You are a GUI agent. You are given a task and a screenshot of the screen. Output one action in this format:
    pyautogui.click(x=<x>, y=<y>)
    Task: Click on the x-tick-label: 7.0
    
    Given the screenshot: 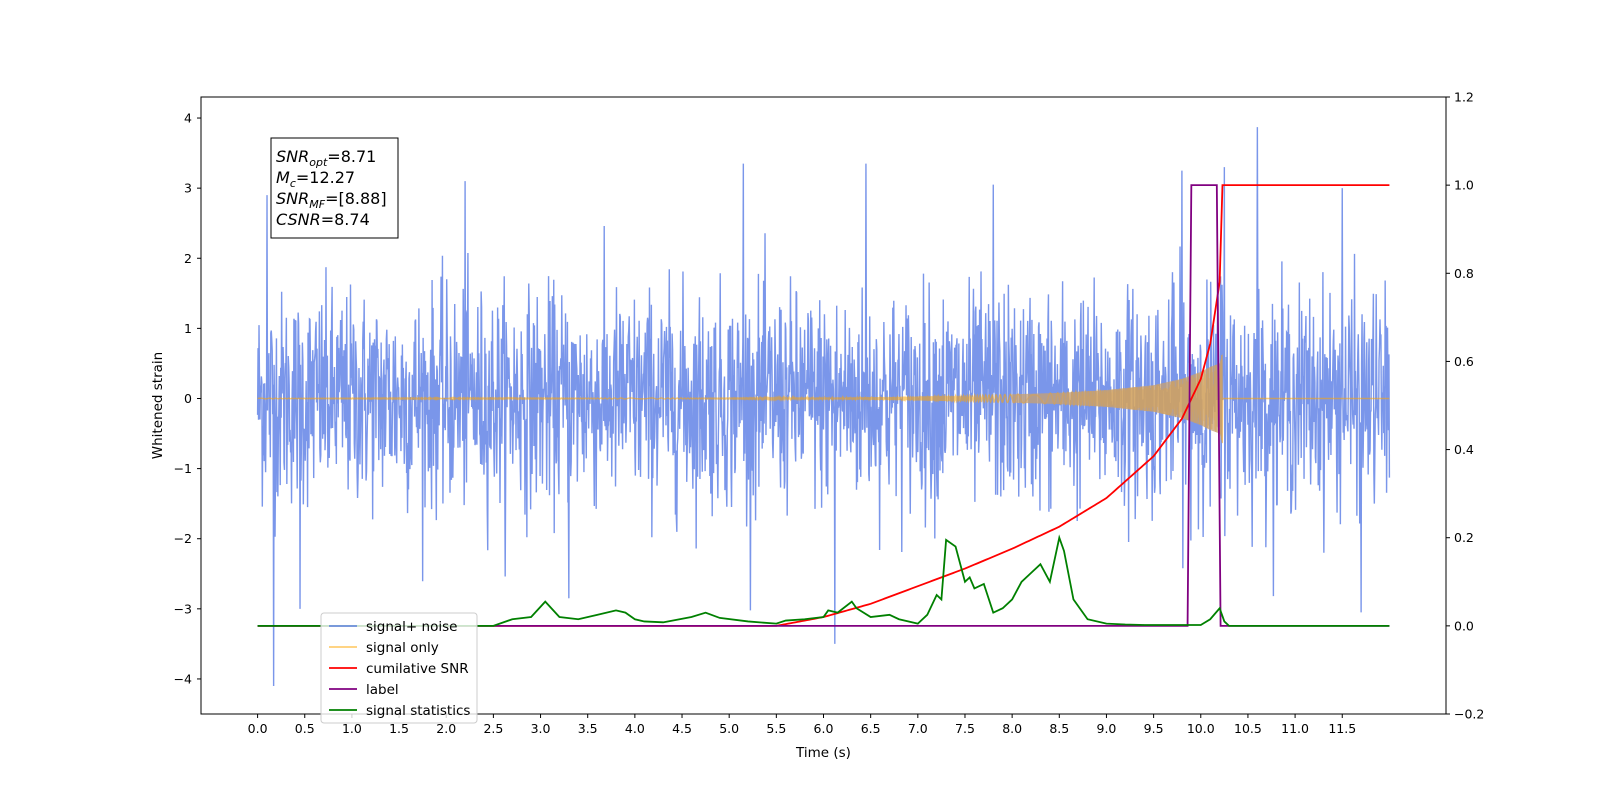 What is the action you would take?
    pyautogui.click(x=918, y=728)
    